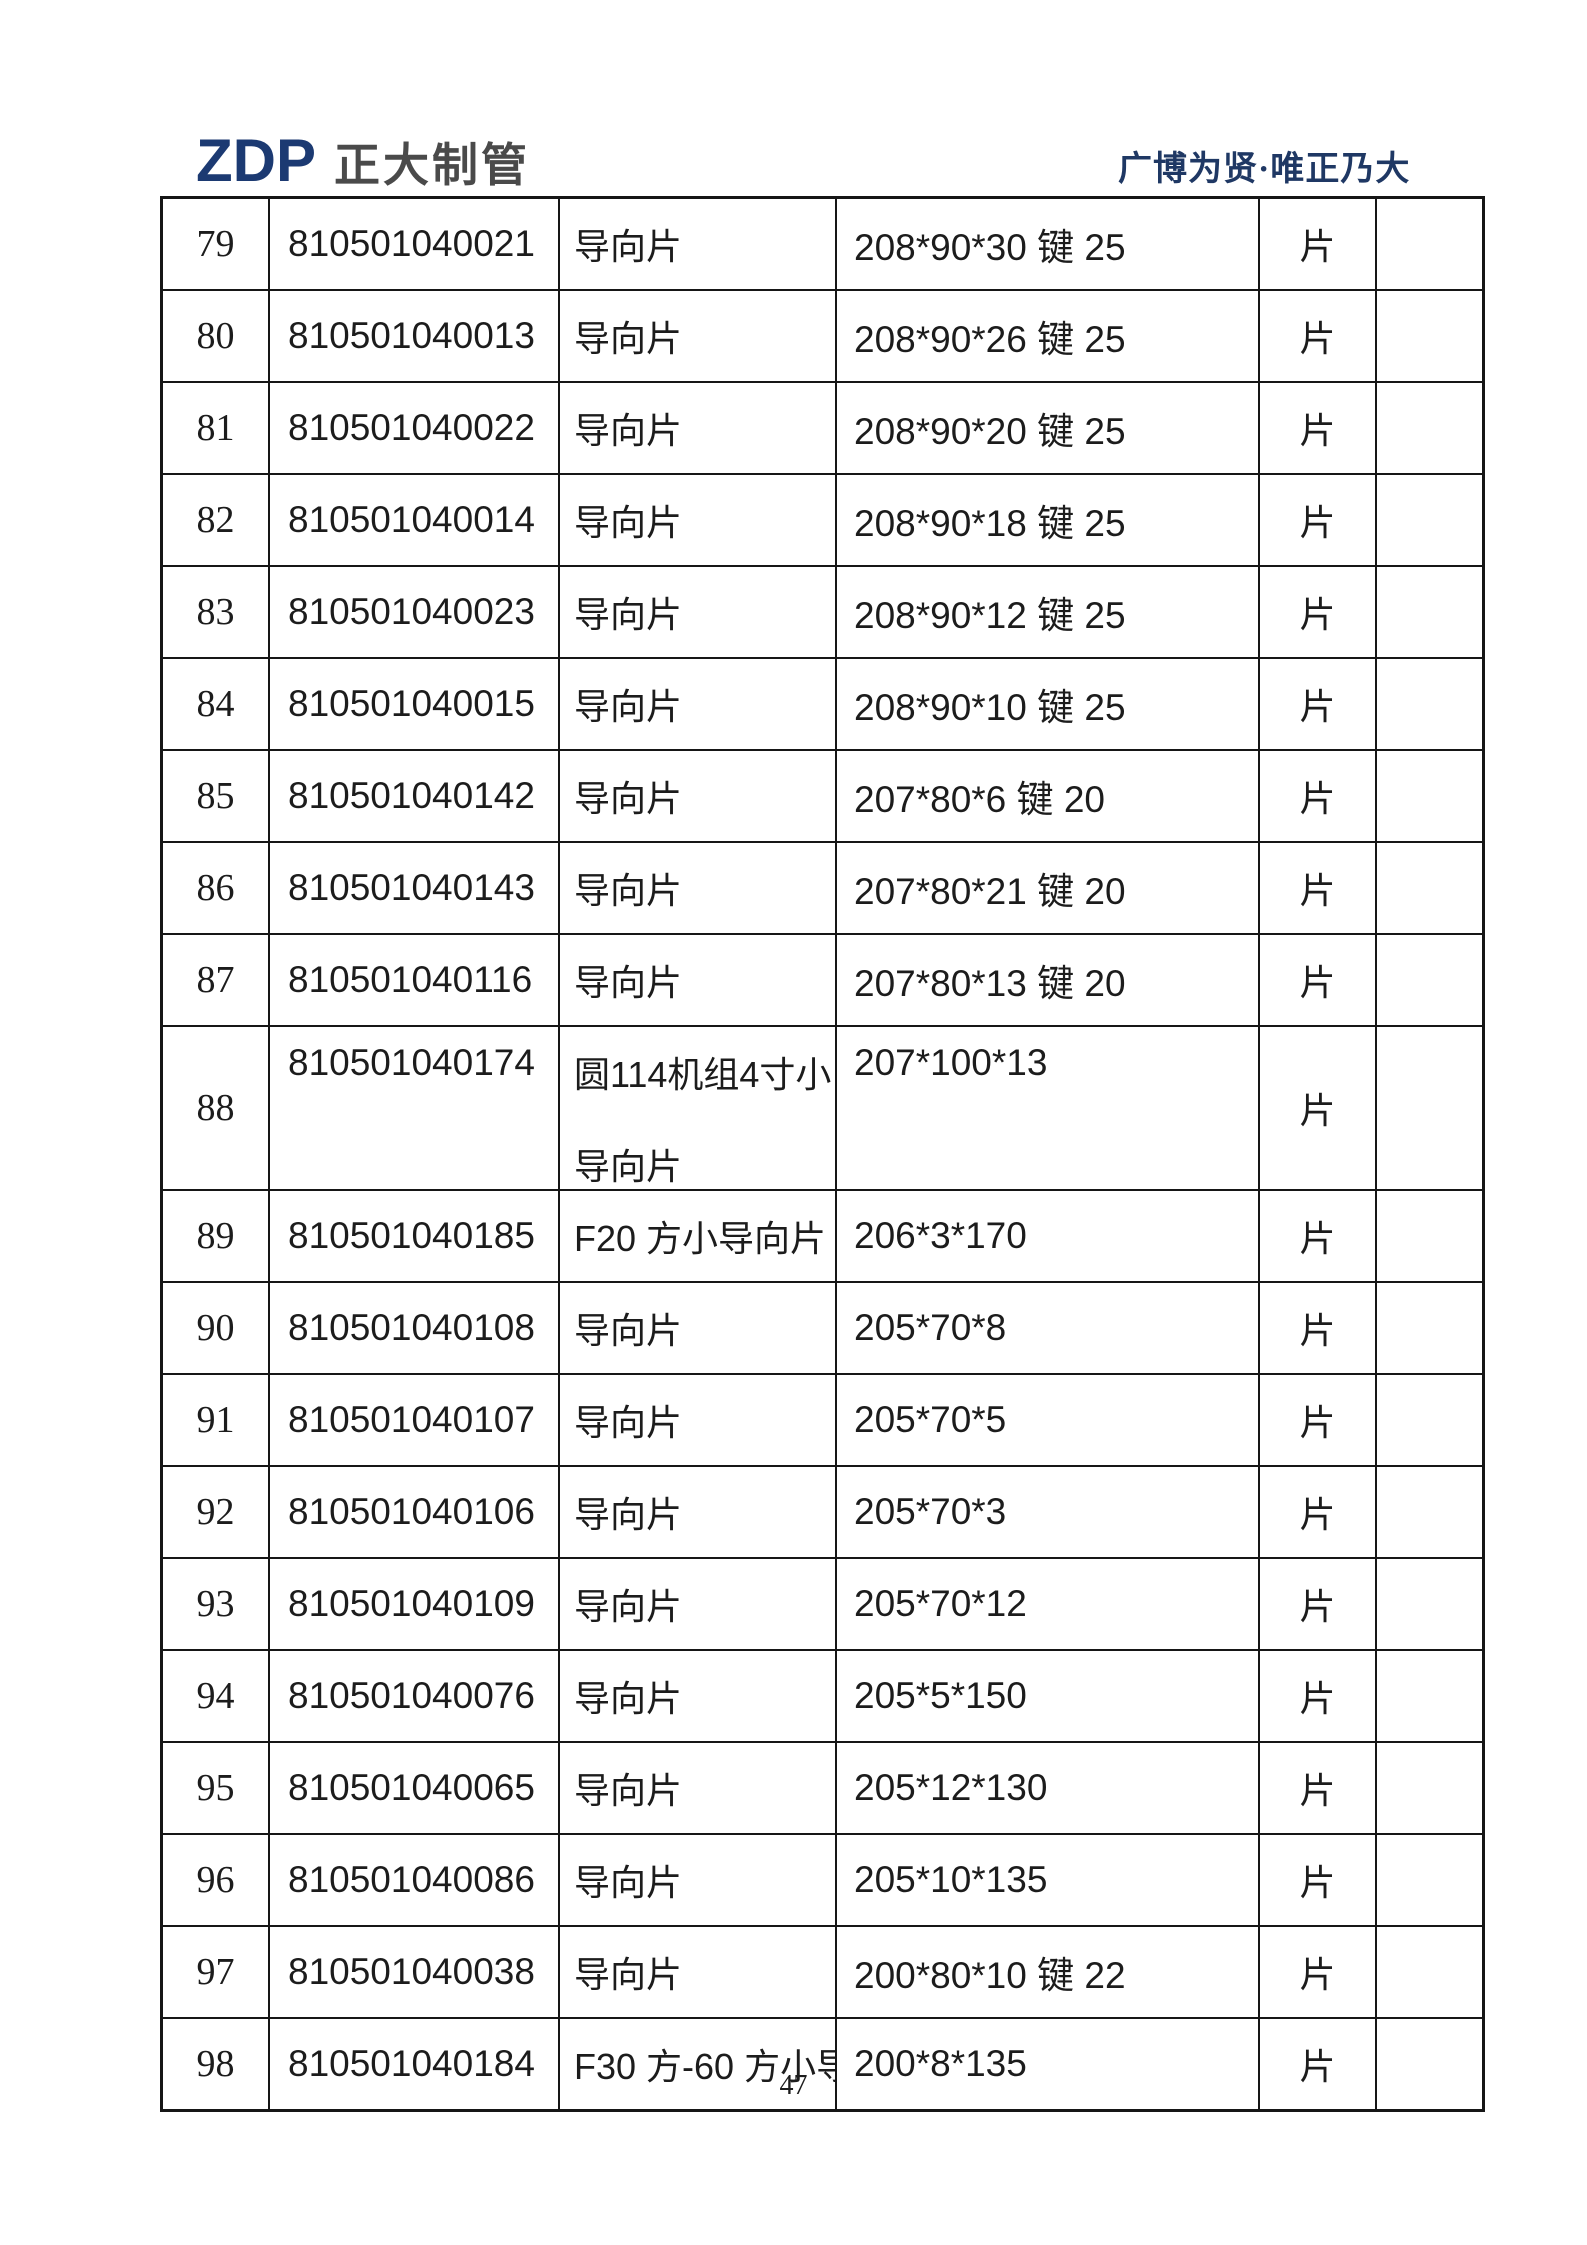  Describe the element at coordinates (413, 796) in the screenshot. I see `material-code-cell: 810501040142` at that location.